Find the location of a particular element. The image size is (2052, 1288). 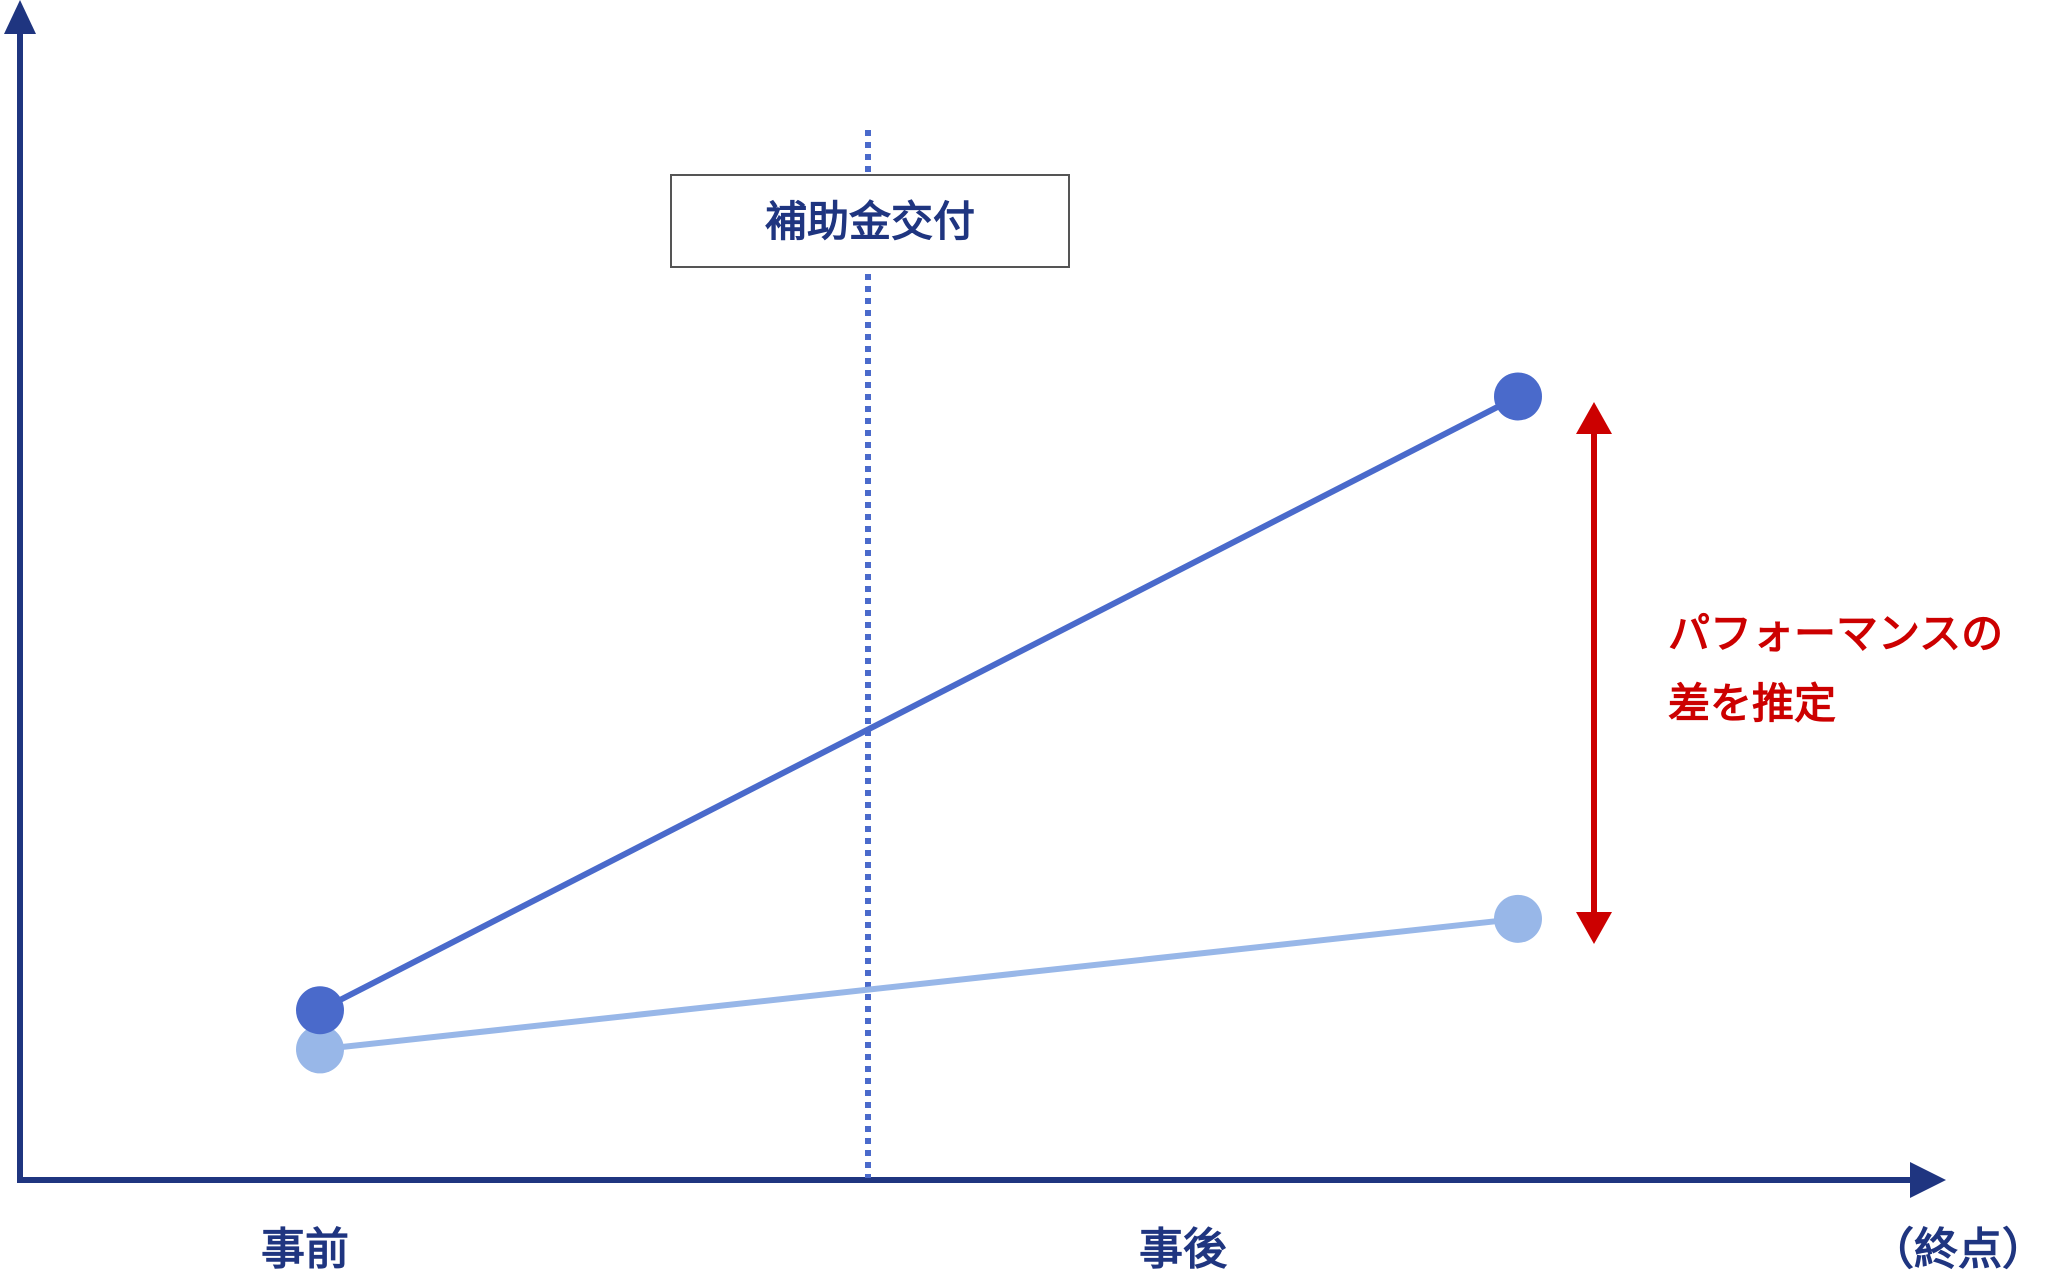

x-axis-arrowhead is located at coordinates (1928, 1180).